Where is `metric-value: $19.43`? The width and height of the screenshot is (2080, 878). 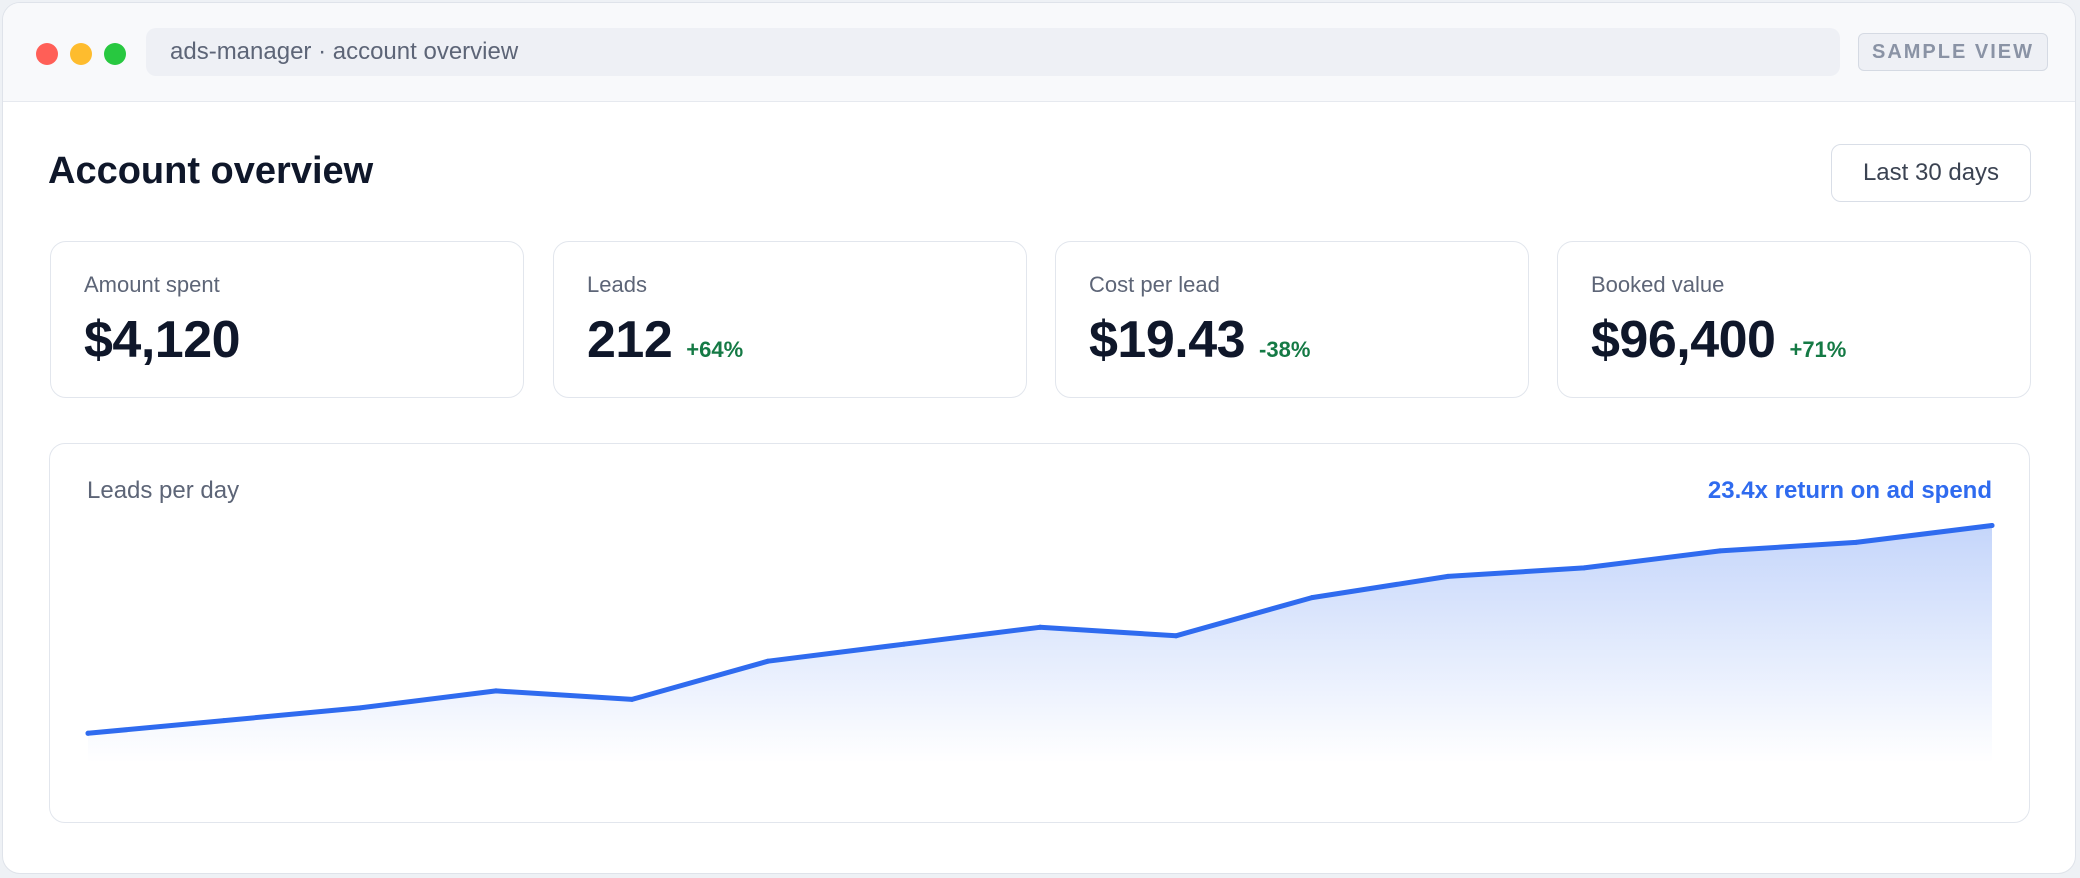
metric-value: $19.43 is located at coordinates (1167, 340).